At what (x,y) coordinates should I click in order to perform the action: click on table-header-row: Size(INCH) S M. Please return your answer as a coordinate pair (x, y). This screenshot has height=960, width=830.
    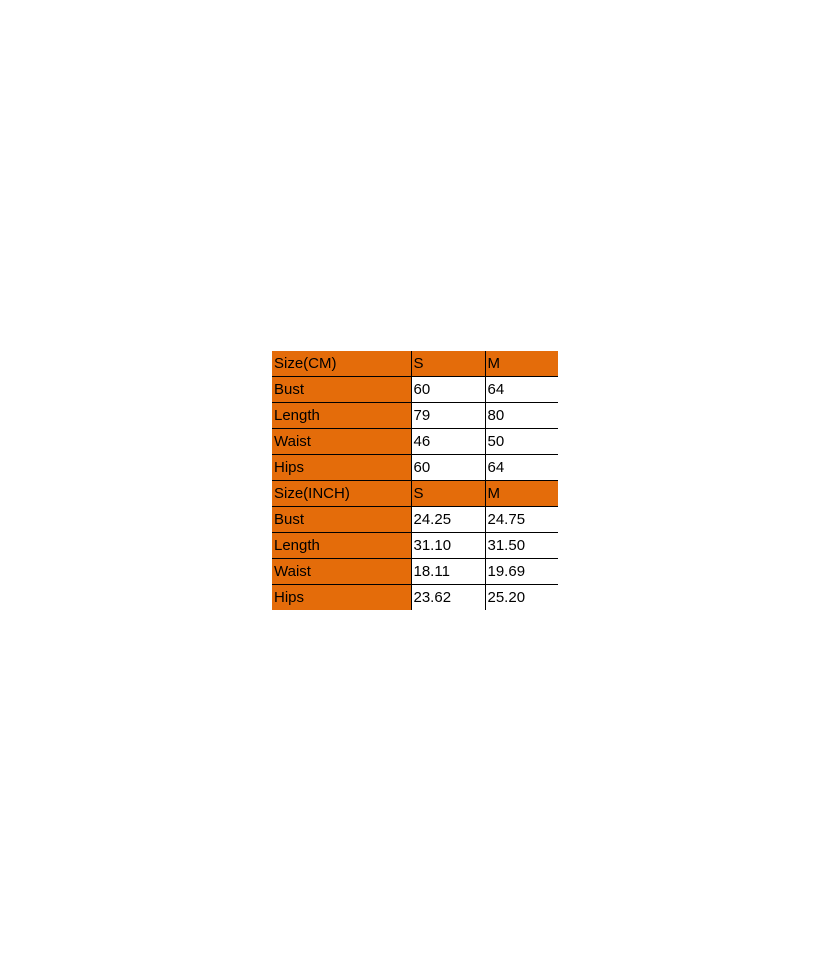
    Looking at the image, I should click on (415, 493).